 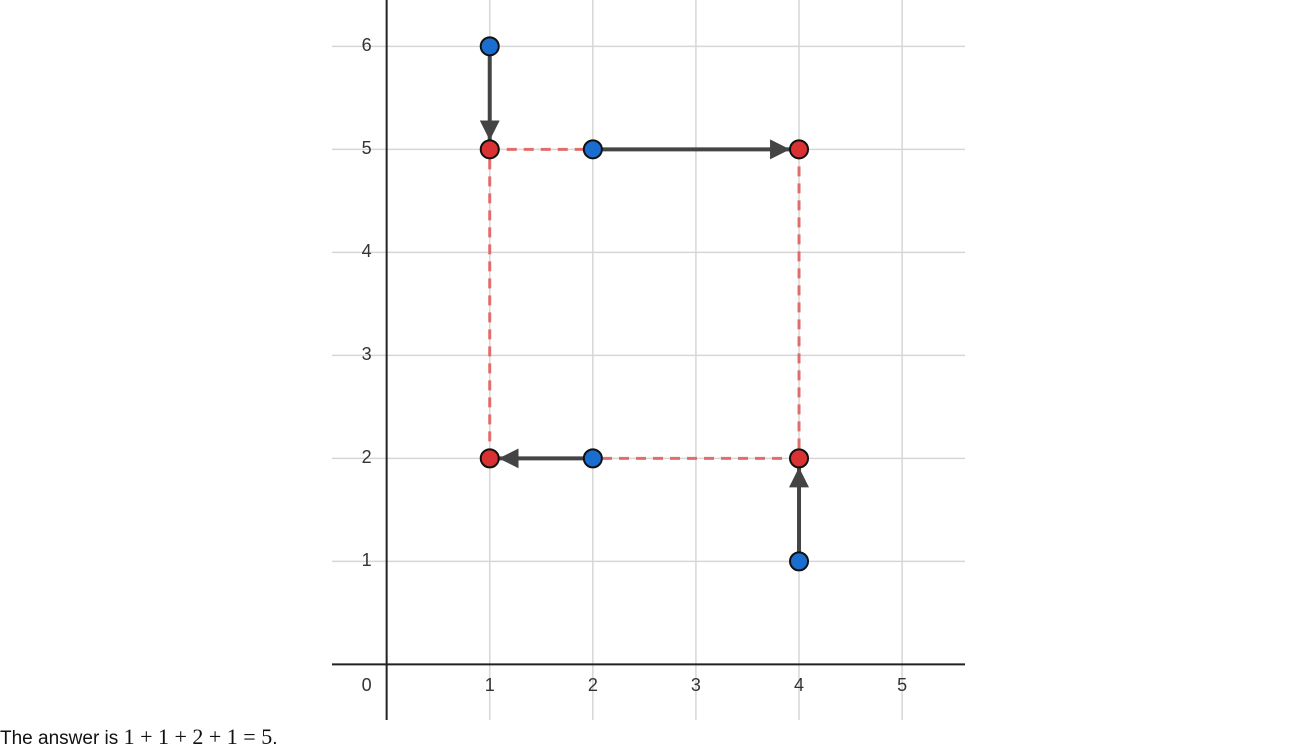 What do you see at coordinates (59, 738) in the screenshot?
I see `caption-text: The answer is` at bounding box center [59, 738].